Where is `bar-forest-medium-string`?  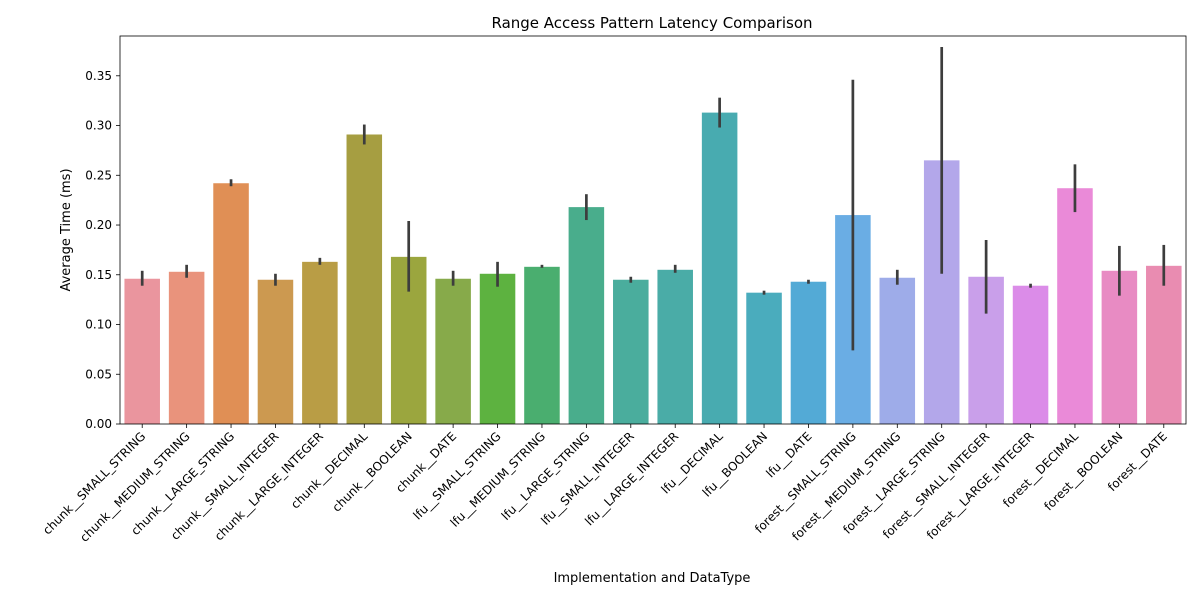 bar-forest-medium-string is located at coordinates (897, 350).